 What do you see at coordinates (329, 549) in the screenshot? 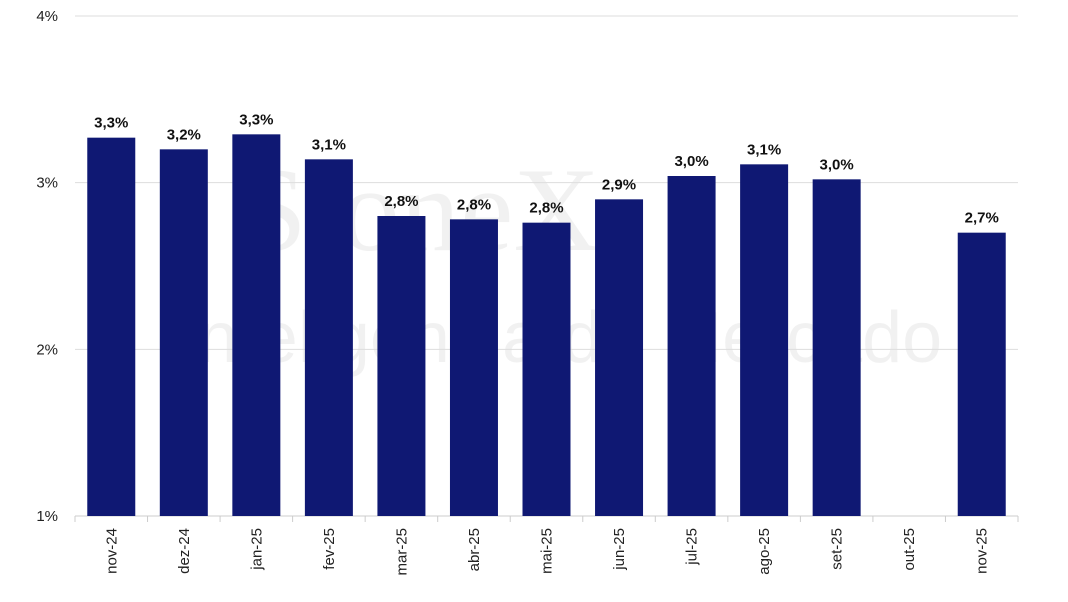
I see `x-tick-label: fev-25` at bounding box center [329, 549].